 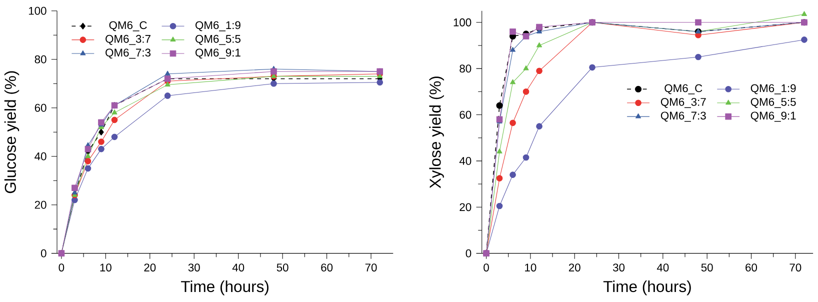 What do you see at coordinates (436, 132) in the screenshot?
I see `y-axis-title: Xylose yield (%)` at bounding box center [436, 132].